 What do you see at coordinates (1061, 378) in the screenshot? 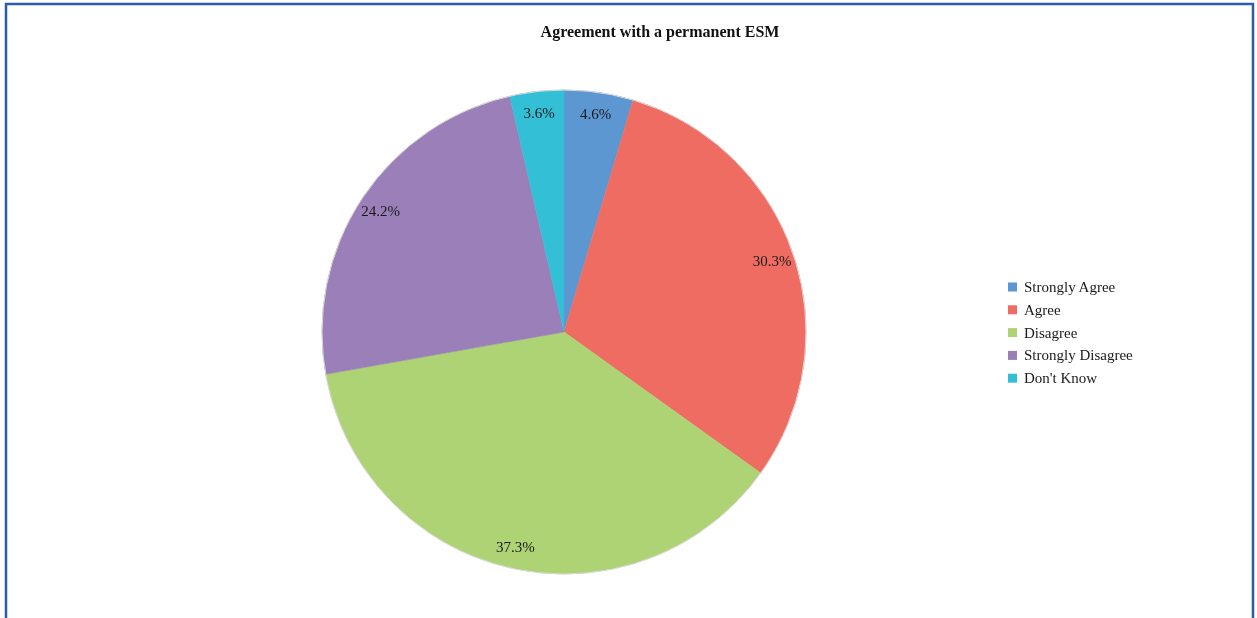
I see `legend-label: Don't Know` at bounding box center [1061, 378].